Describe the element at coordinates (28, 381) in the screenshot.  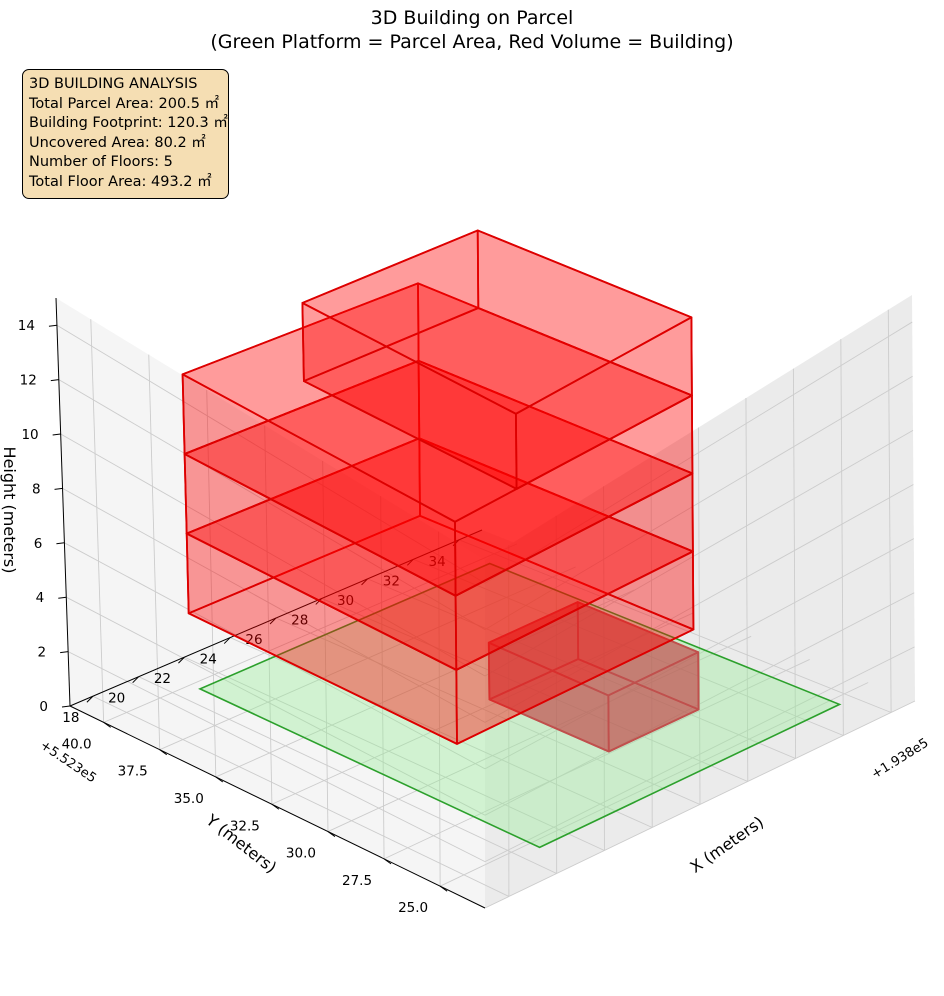
I see `z-tick-label: 12` at that location.